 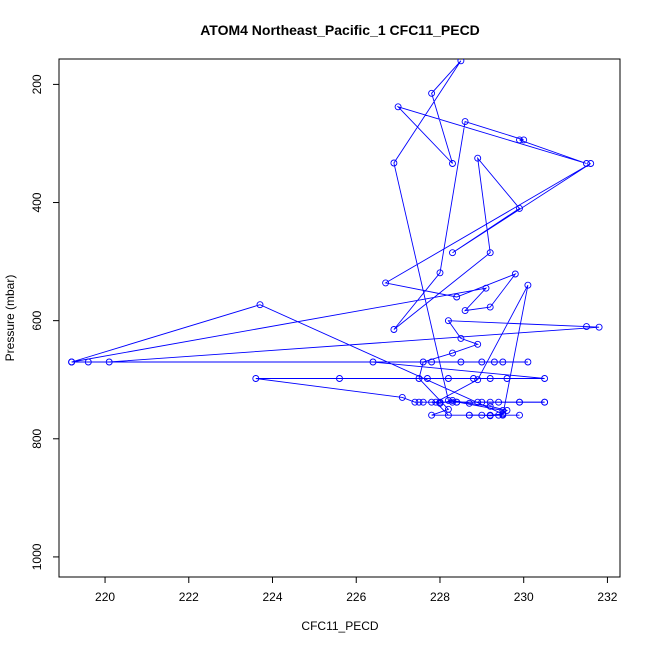 What do you see at coordinates (524, 597) in the screenshot?
I see `x-tick-label: 230` at bounding box center [524, 597].